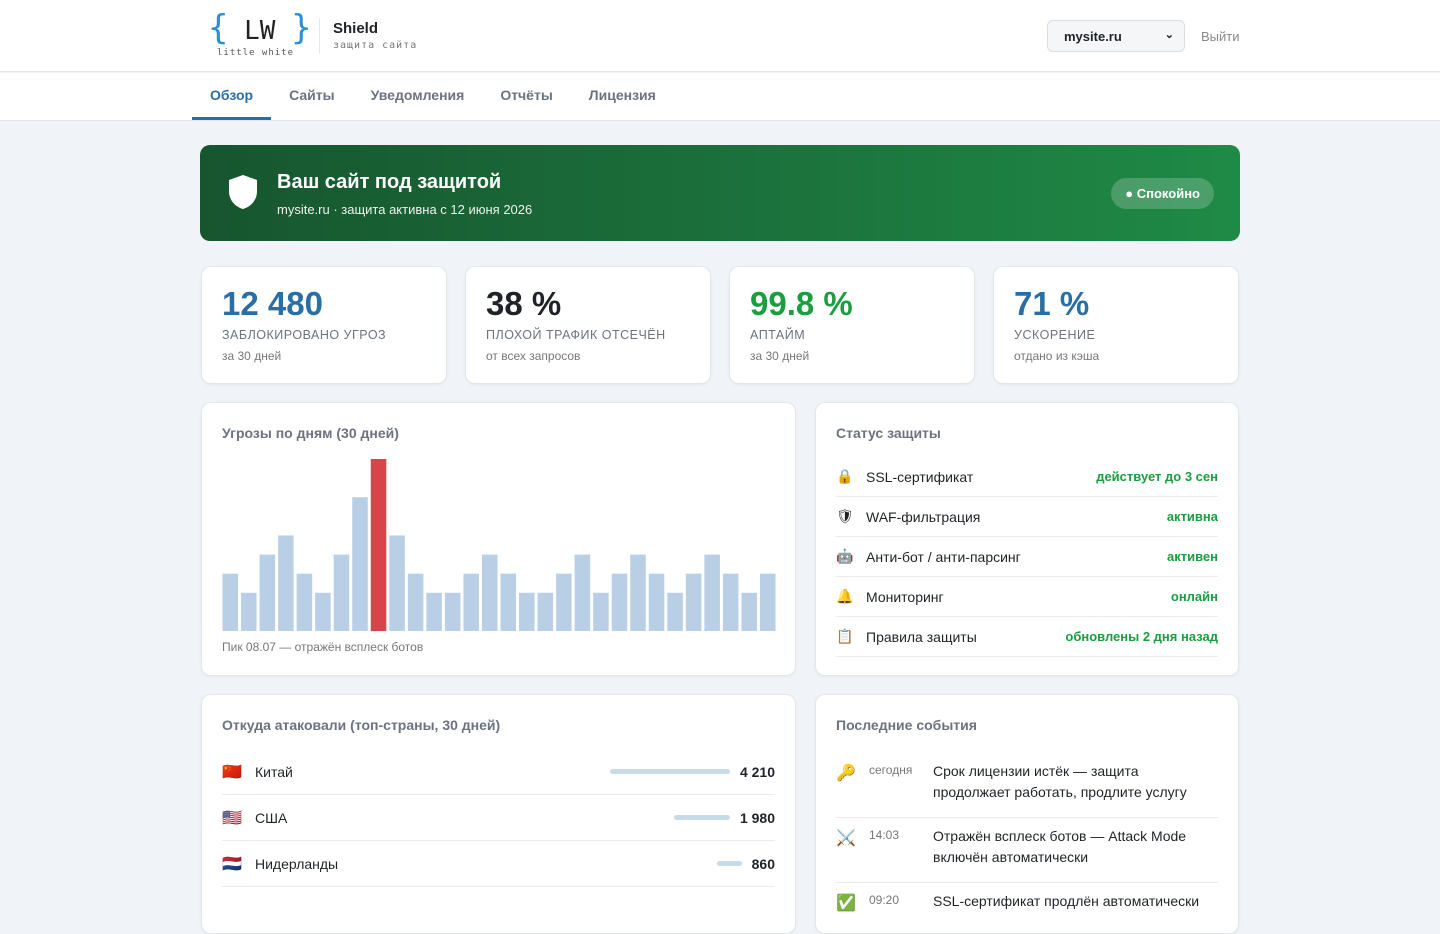 The width and height of the screenshot is (1440, 934). I want to click on logout: Выйти, so click(1220, 36).